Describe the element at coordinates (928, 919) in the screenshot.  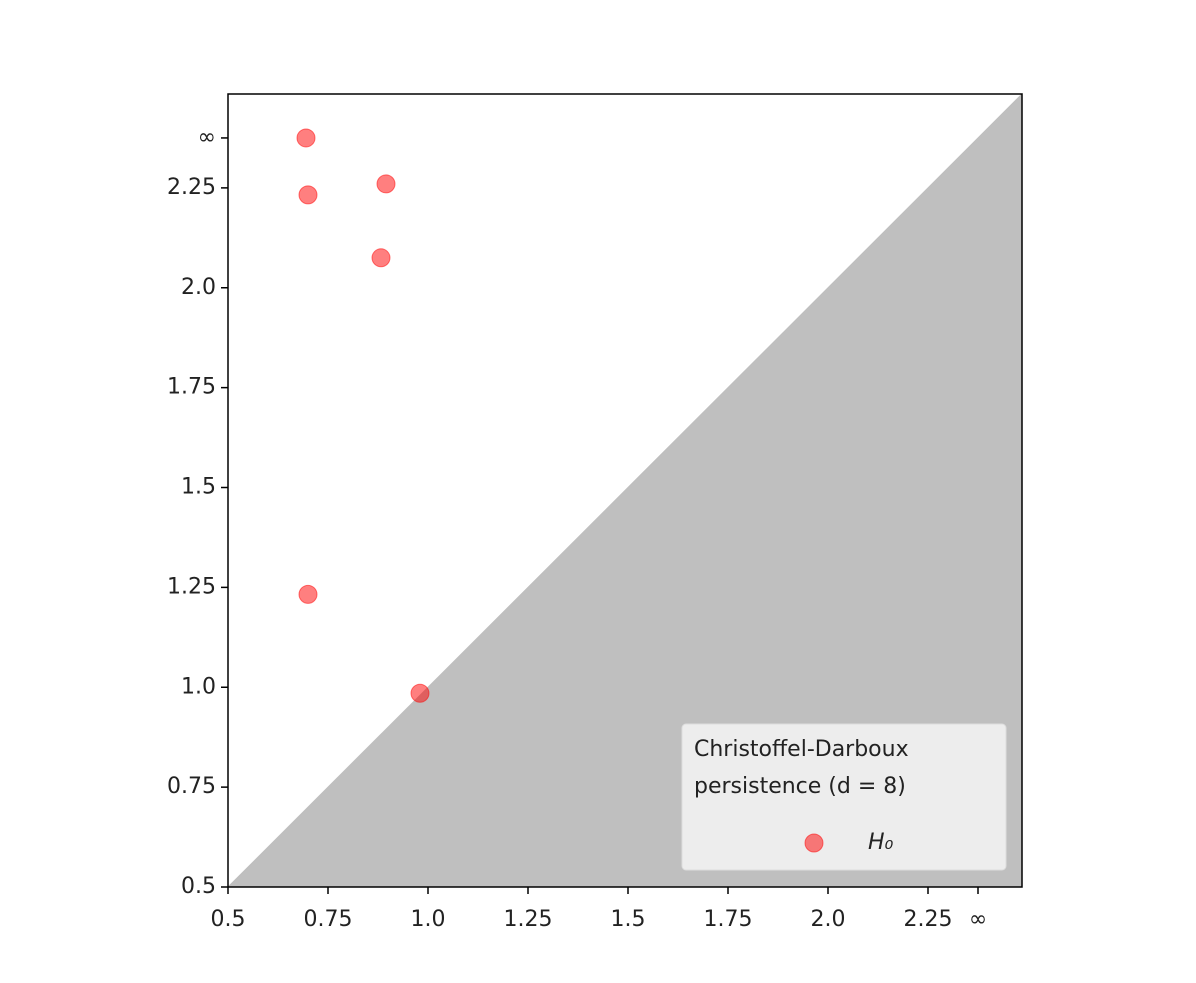
I see `x-tick-label: 2.25` at that location.